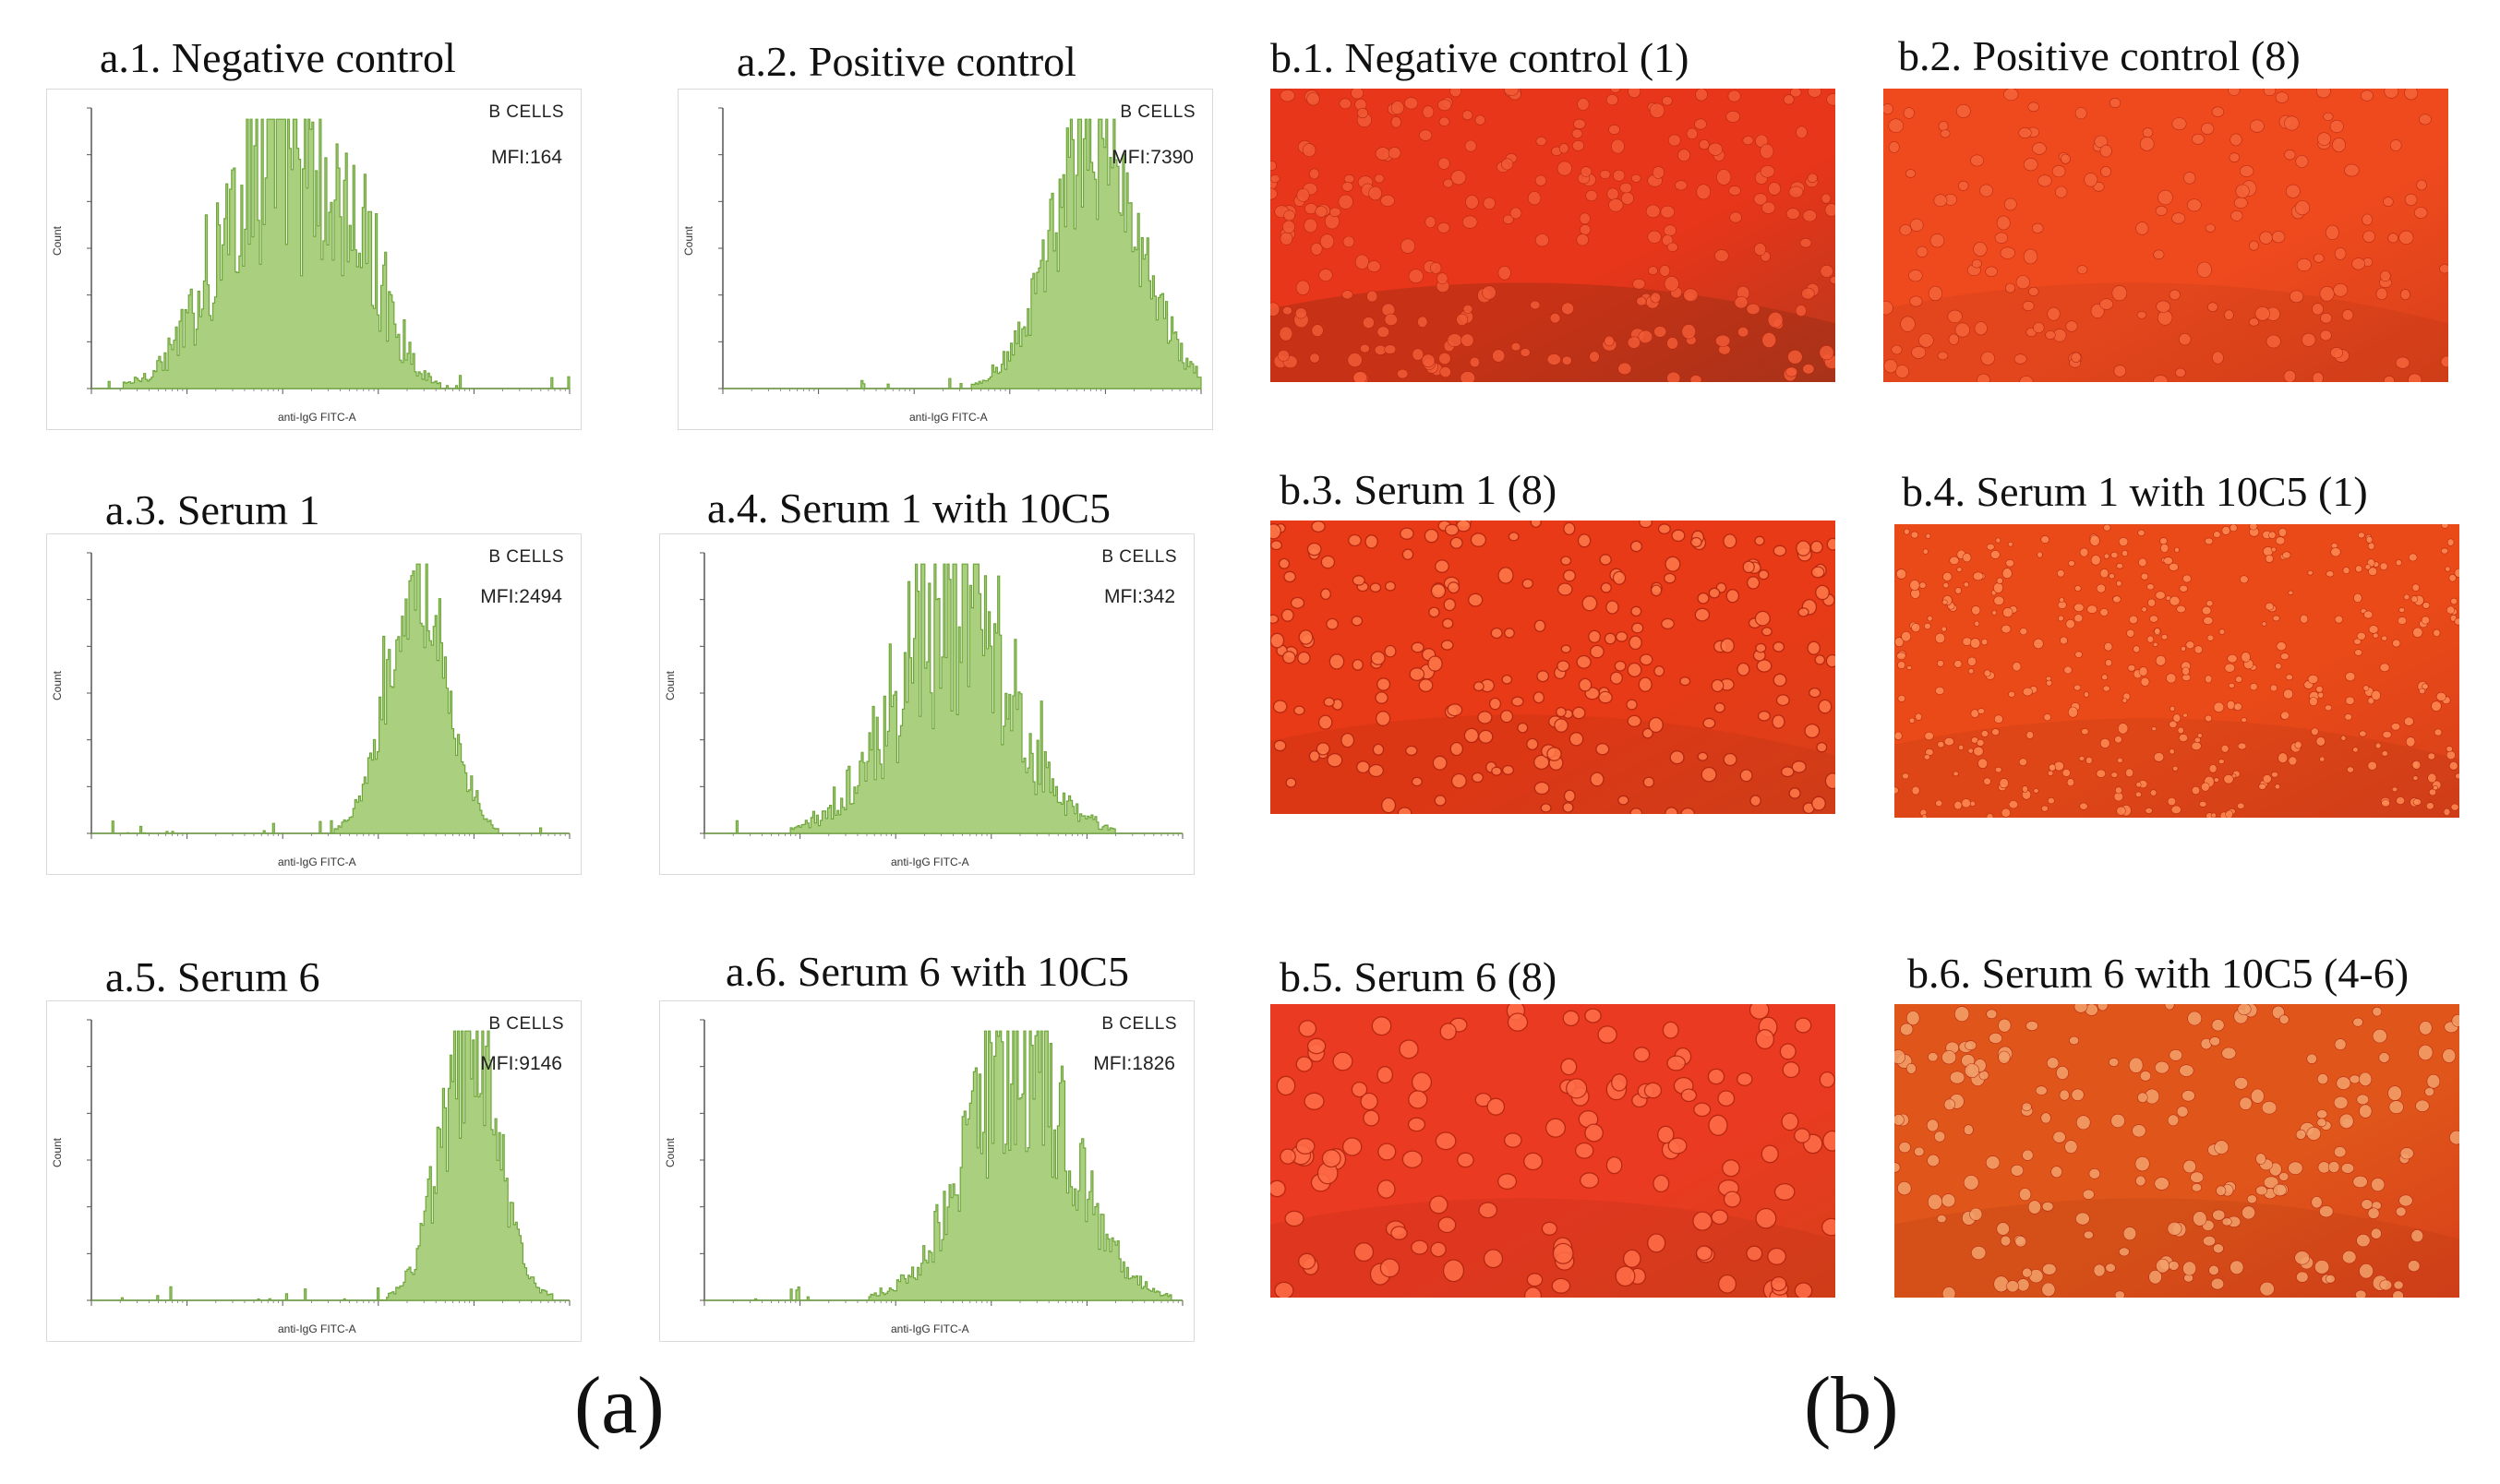 The image size is (2500, 1484). Describe the element at coordinates (942, 1162) in the screenshot. I see `histogram-svg` at that location.